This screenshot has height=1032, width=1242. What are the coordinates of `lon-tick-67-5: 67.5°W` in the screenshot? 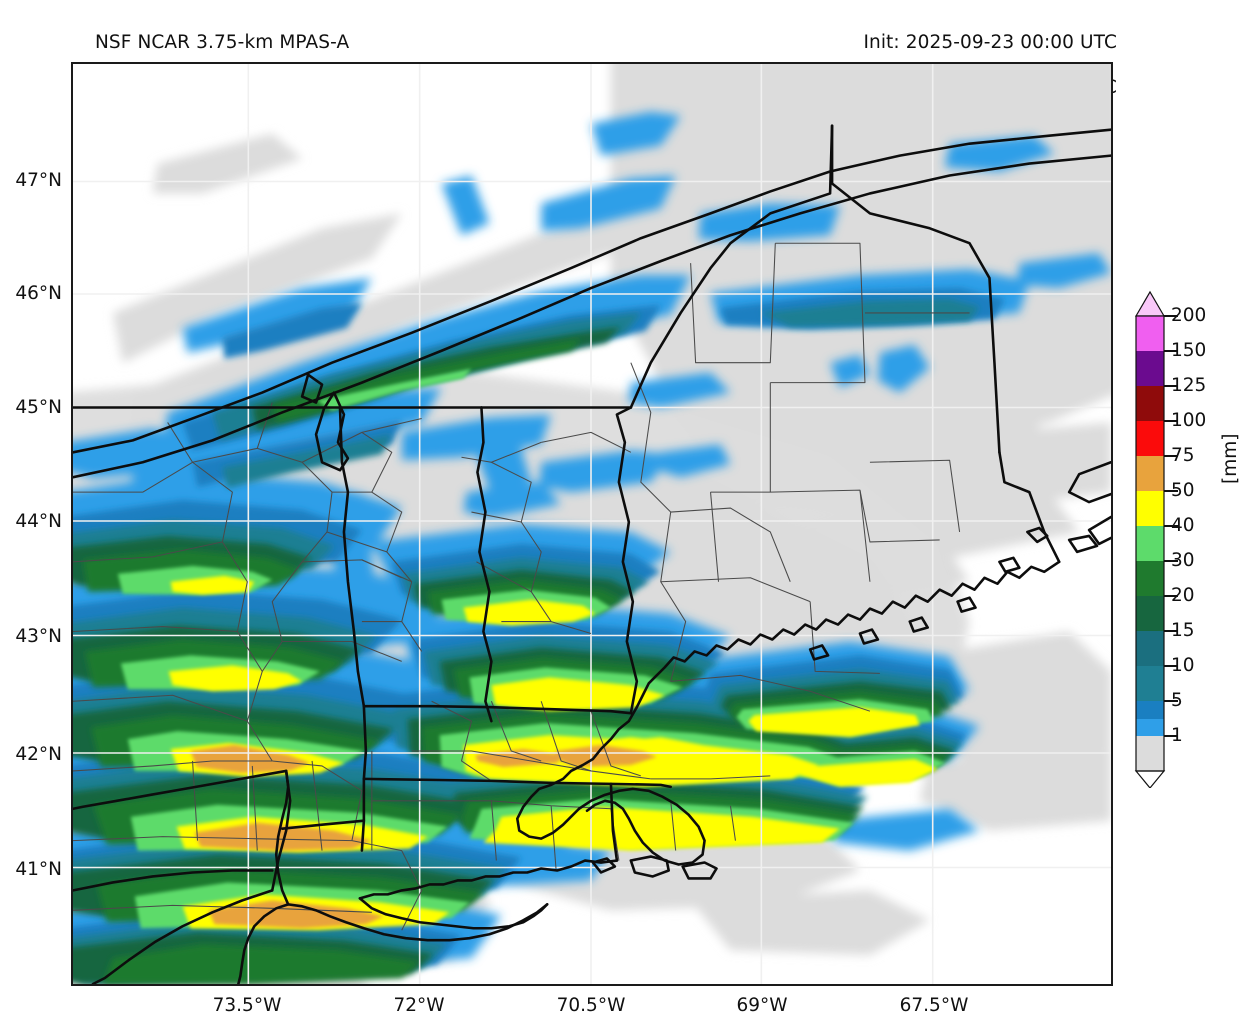 It's located at (934, 1005).